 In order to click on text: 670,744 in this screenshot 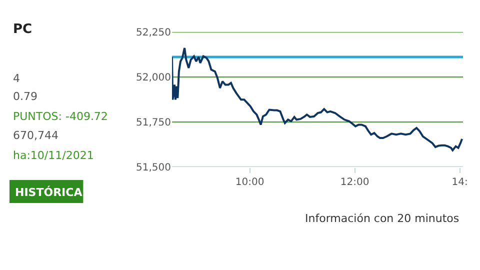, I will do `click(35, 135)`.